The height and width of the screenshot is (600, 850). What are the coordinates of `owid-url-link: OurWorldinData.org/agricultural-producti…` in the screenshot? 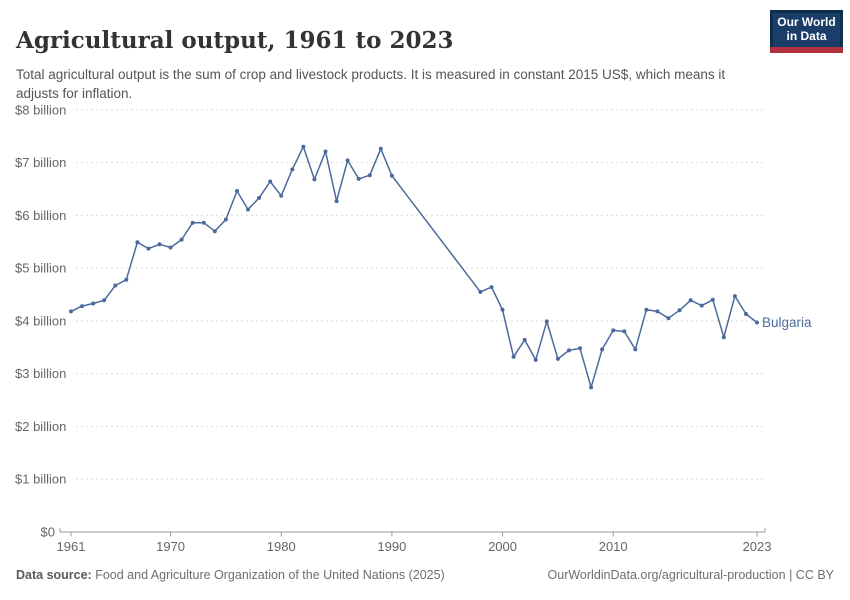 It's located at (666, 575).